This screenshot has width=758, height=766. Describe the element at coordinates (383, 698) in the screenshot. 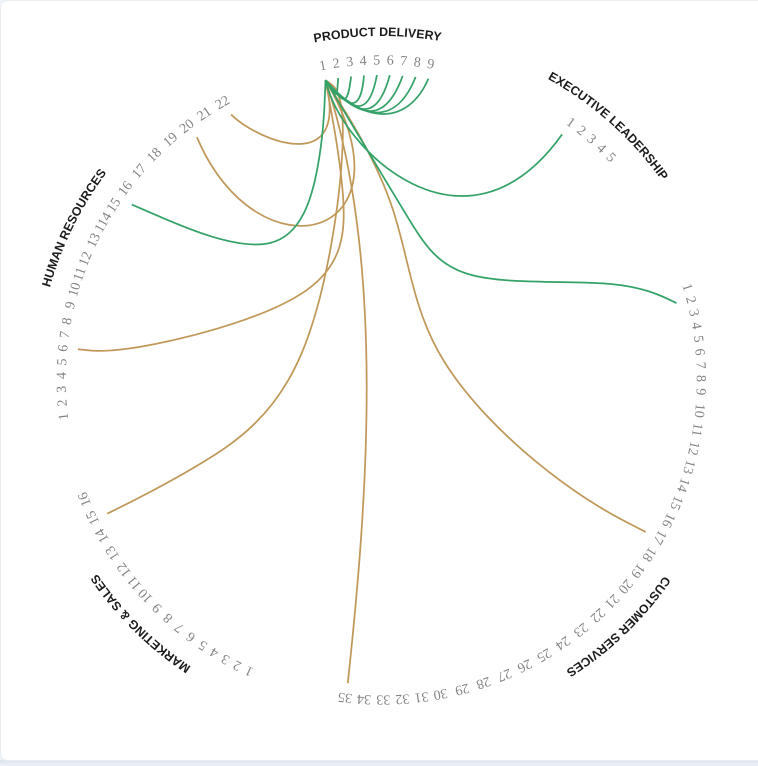

I see `svg-text: 33` at that location.